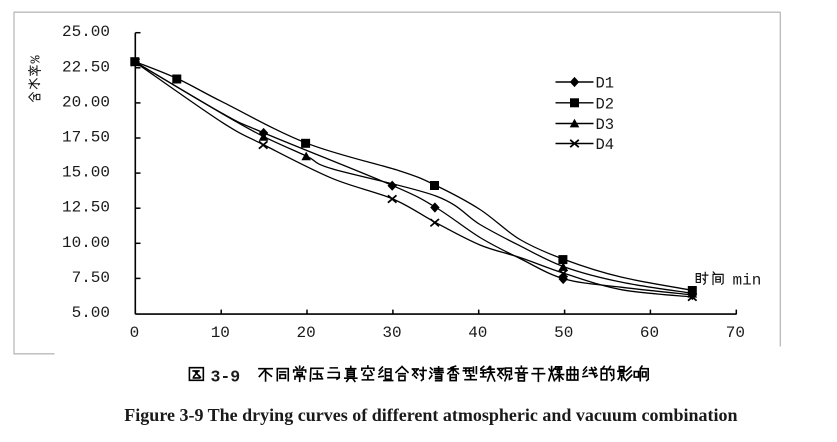 The height and width of the screenshot is (442, 837). I want to click on svg-text: 30, so click(391, 333).